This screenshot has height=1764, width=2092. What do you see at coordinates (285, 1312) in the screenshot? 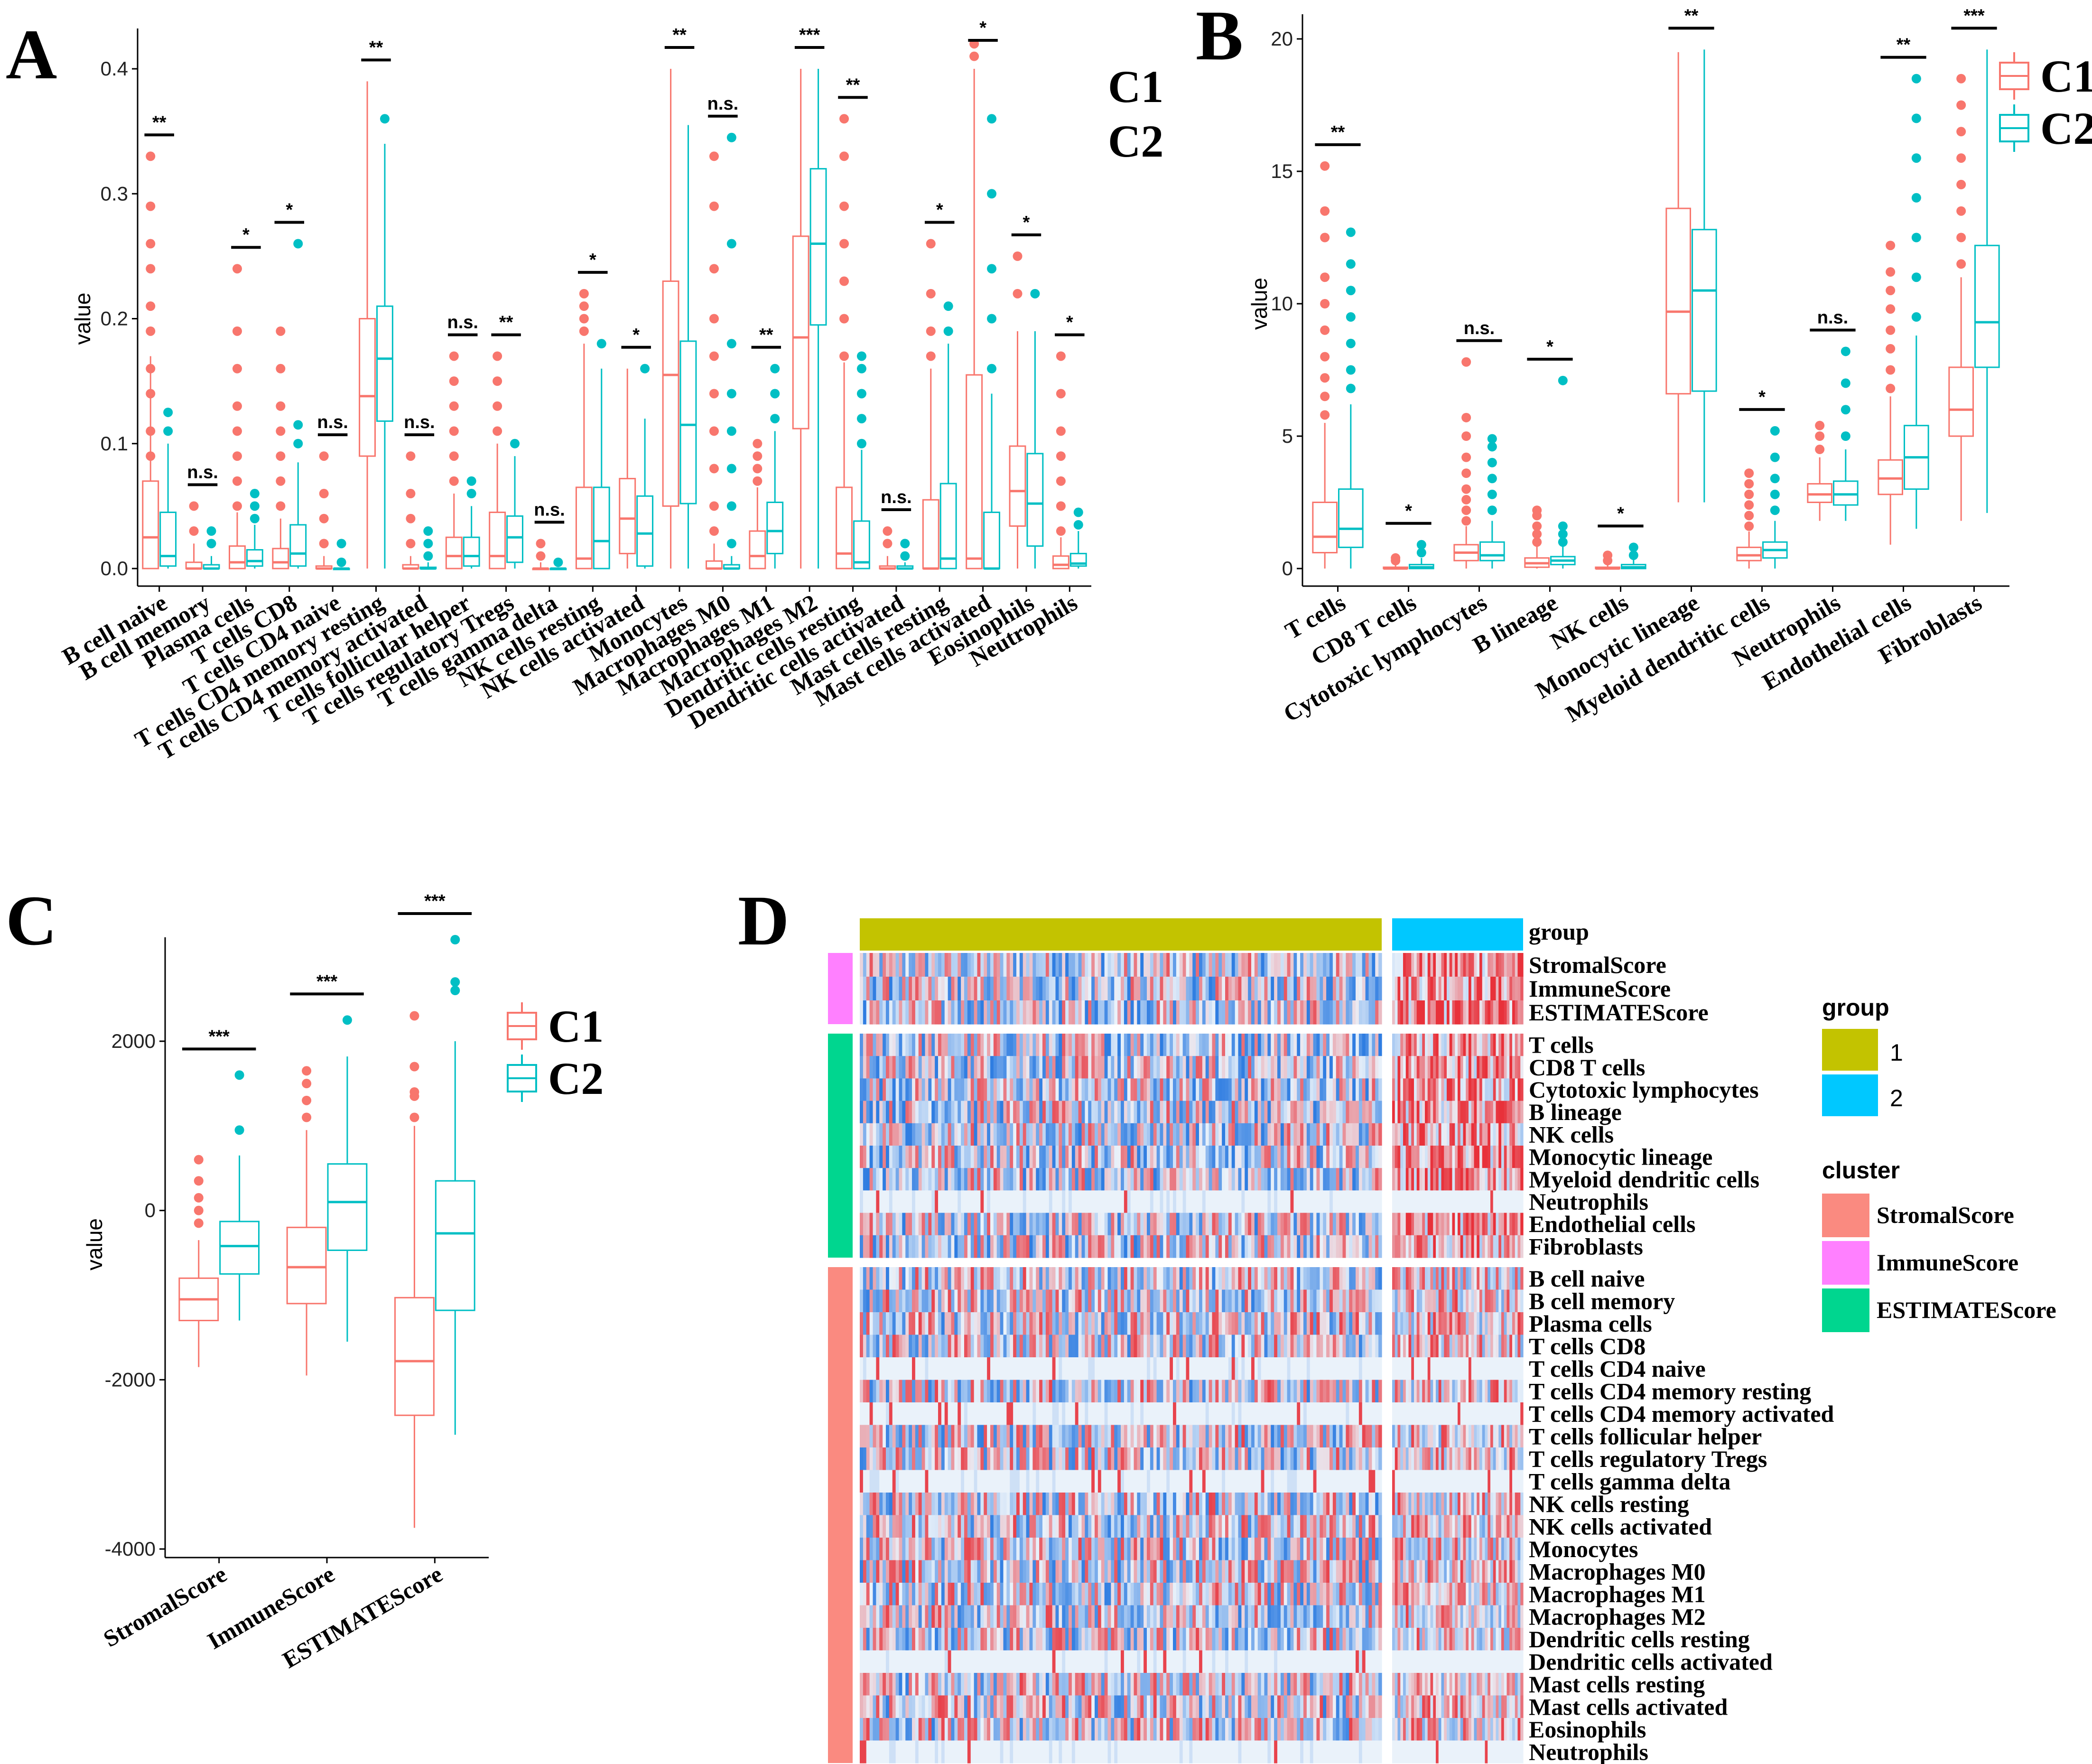
I see `category-group: ***ImmuneScore` at bounding box center [285, 1312].